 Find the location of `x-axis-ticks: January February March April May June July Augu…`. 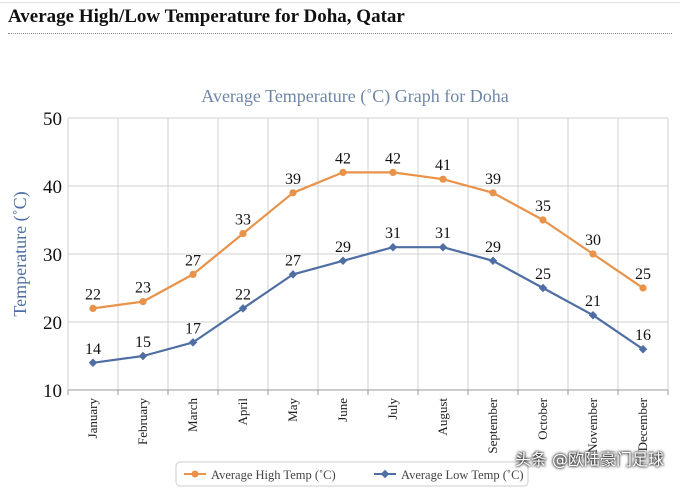

x-axis-ticks: January February March April May June July Augu… is located at coordinates (367, 425).